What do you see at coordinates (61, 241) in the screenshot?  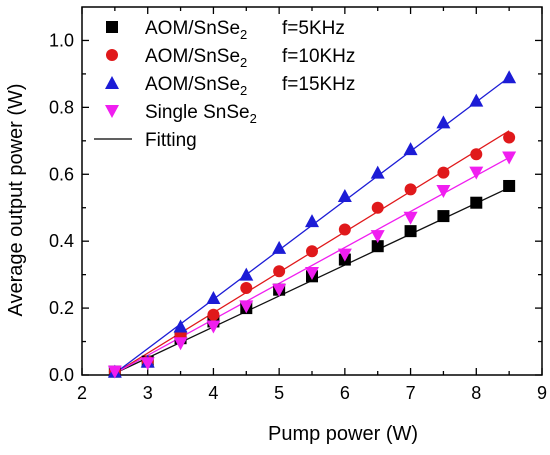 I see `y-tick-label: 0.4` at bounding box center [61, 241].